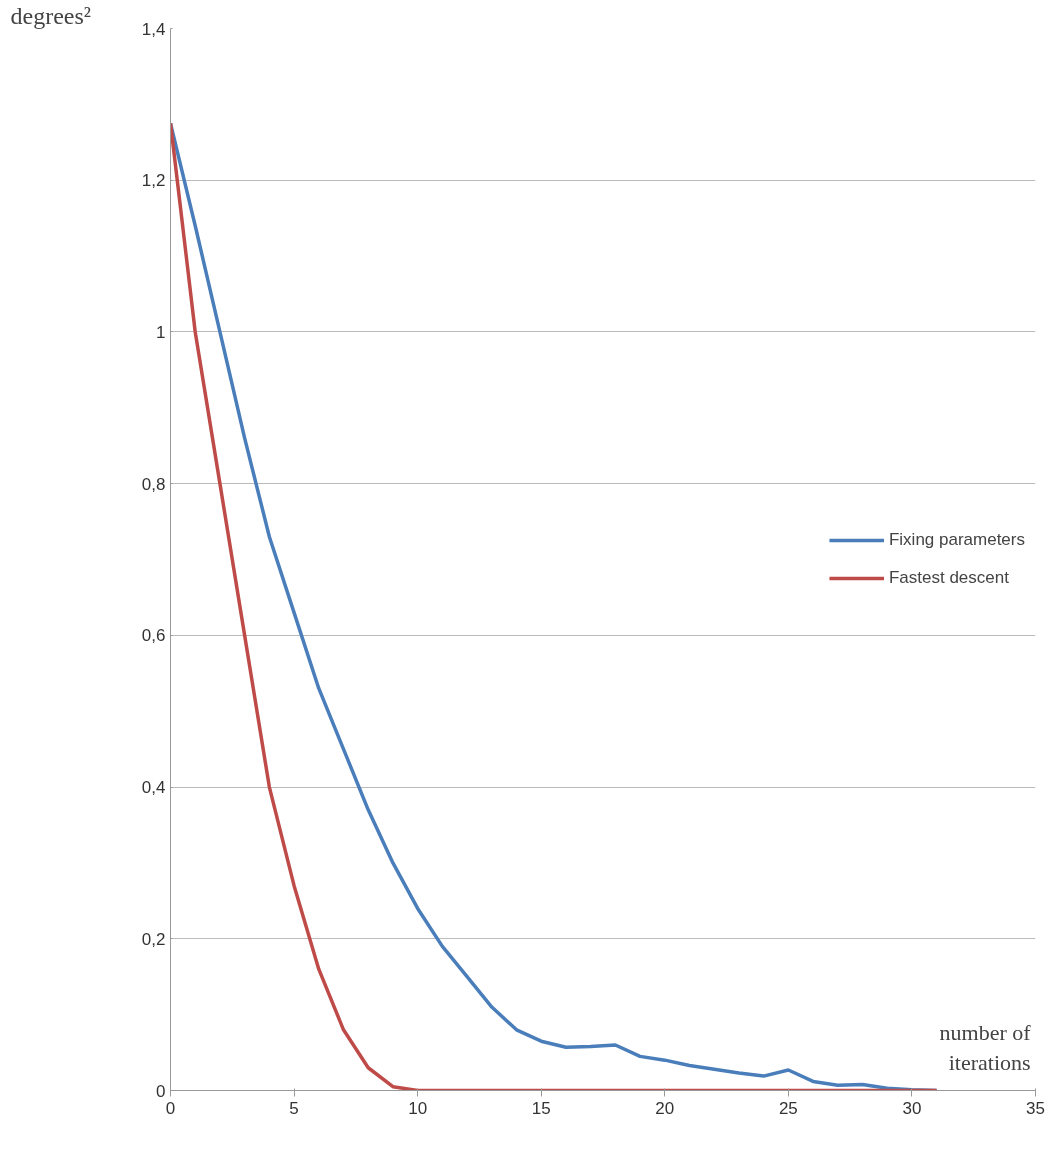 This screenshot has width=1063, height=1149. I want to click on x-tick-label: 35, so click(1035, 1108).